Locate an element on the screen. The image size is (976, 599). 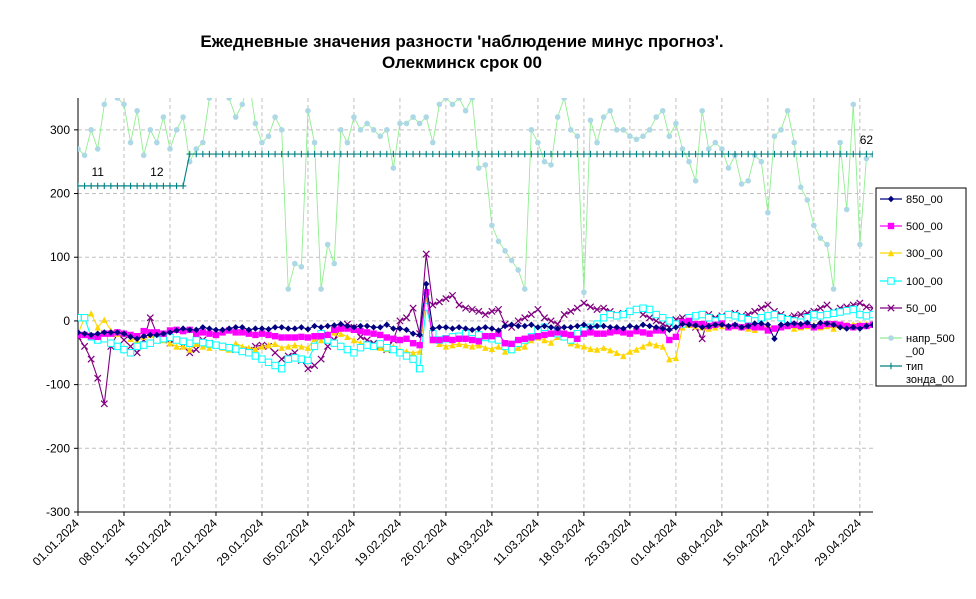
annotation-label: 12 is located at coordinates (157, 172).